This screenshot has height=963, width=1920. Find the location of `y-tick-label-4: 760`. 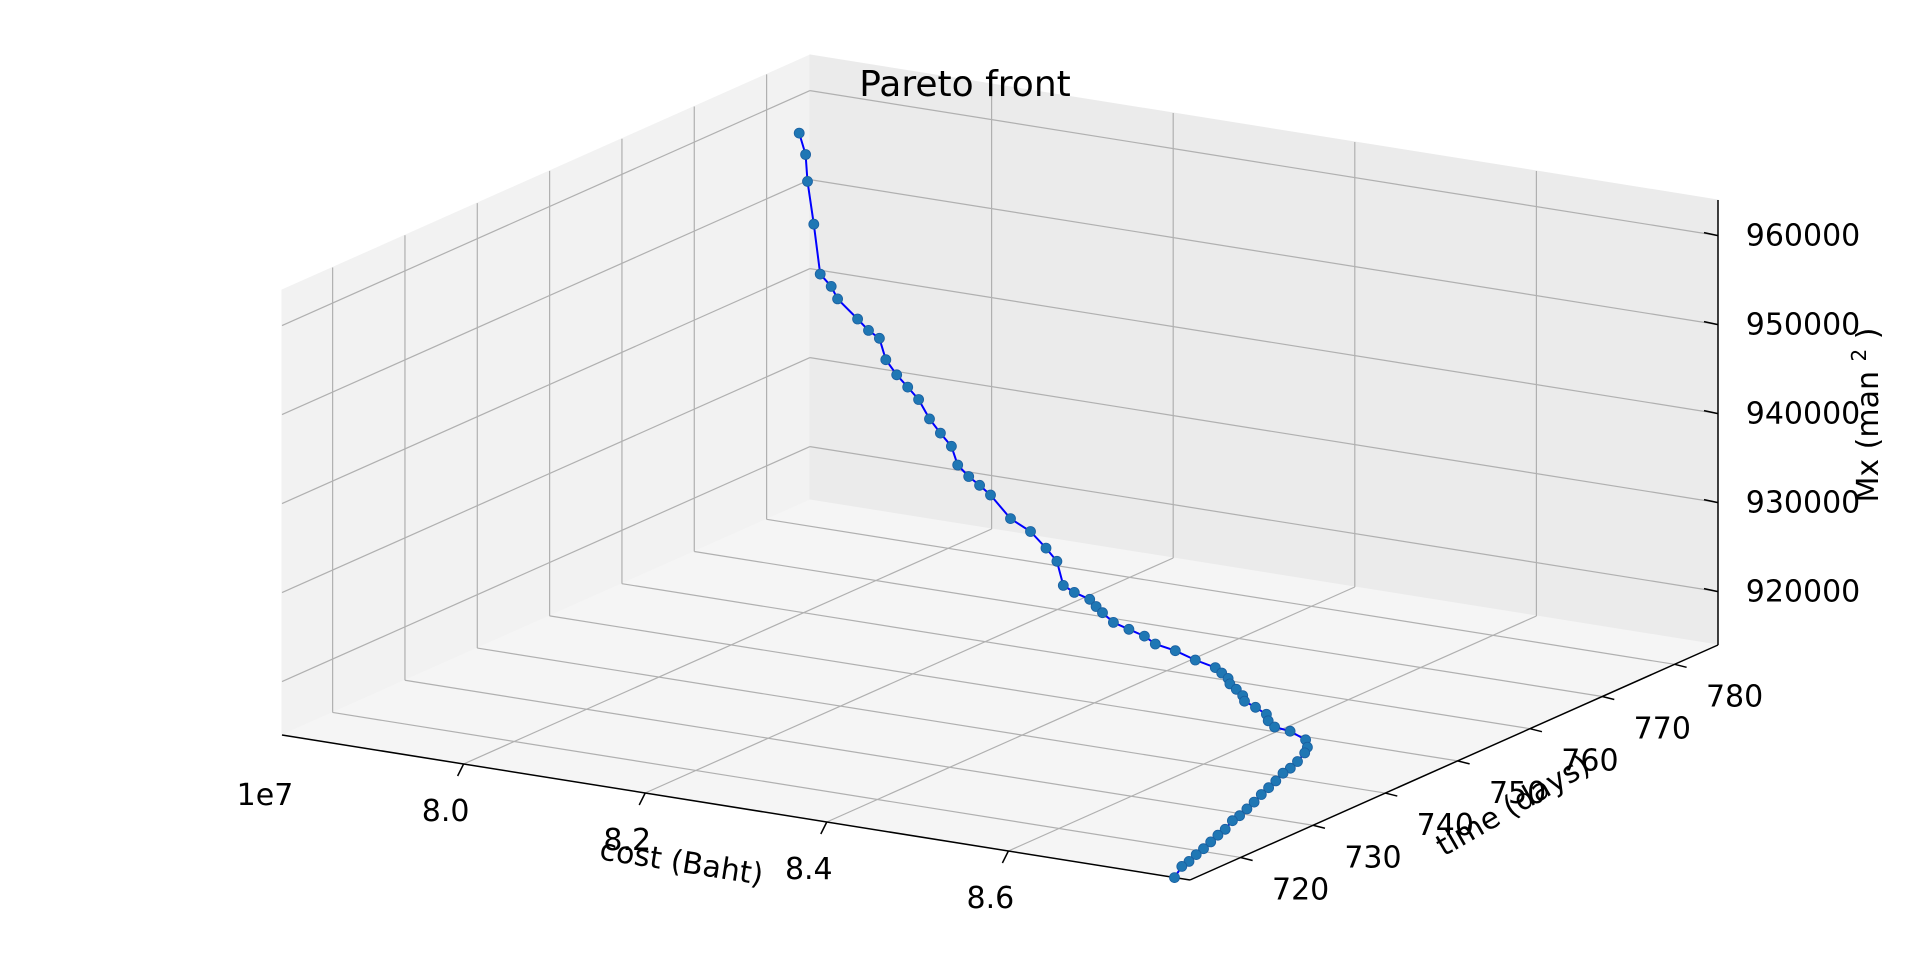

y-tick-label-4: 760 is located at coordinates (1589, 761).